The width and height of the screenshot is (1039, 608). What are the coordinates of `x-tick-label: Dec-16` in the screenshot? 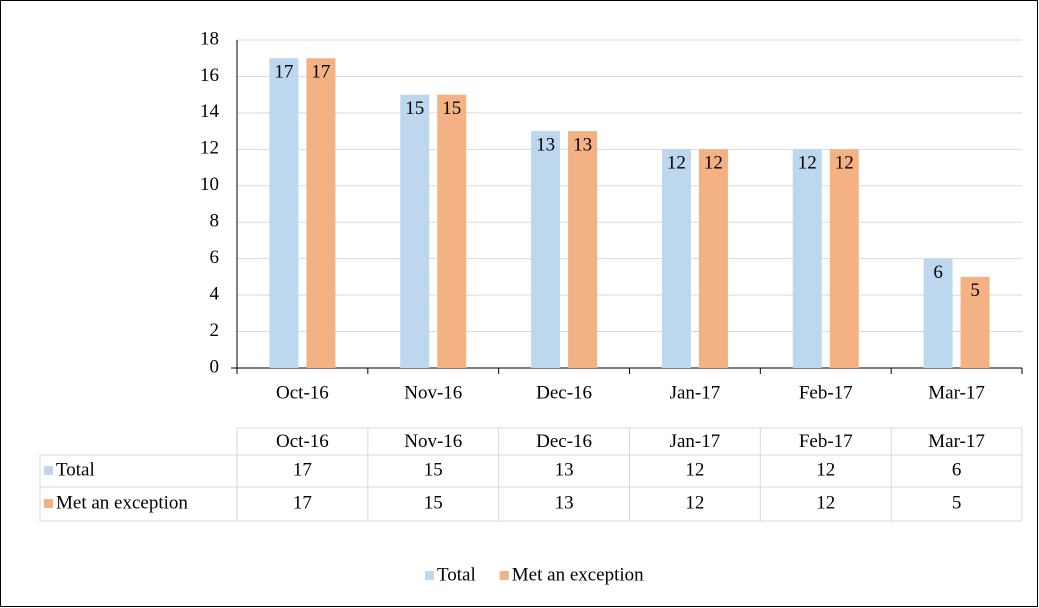 It's located at (564, 392).